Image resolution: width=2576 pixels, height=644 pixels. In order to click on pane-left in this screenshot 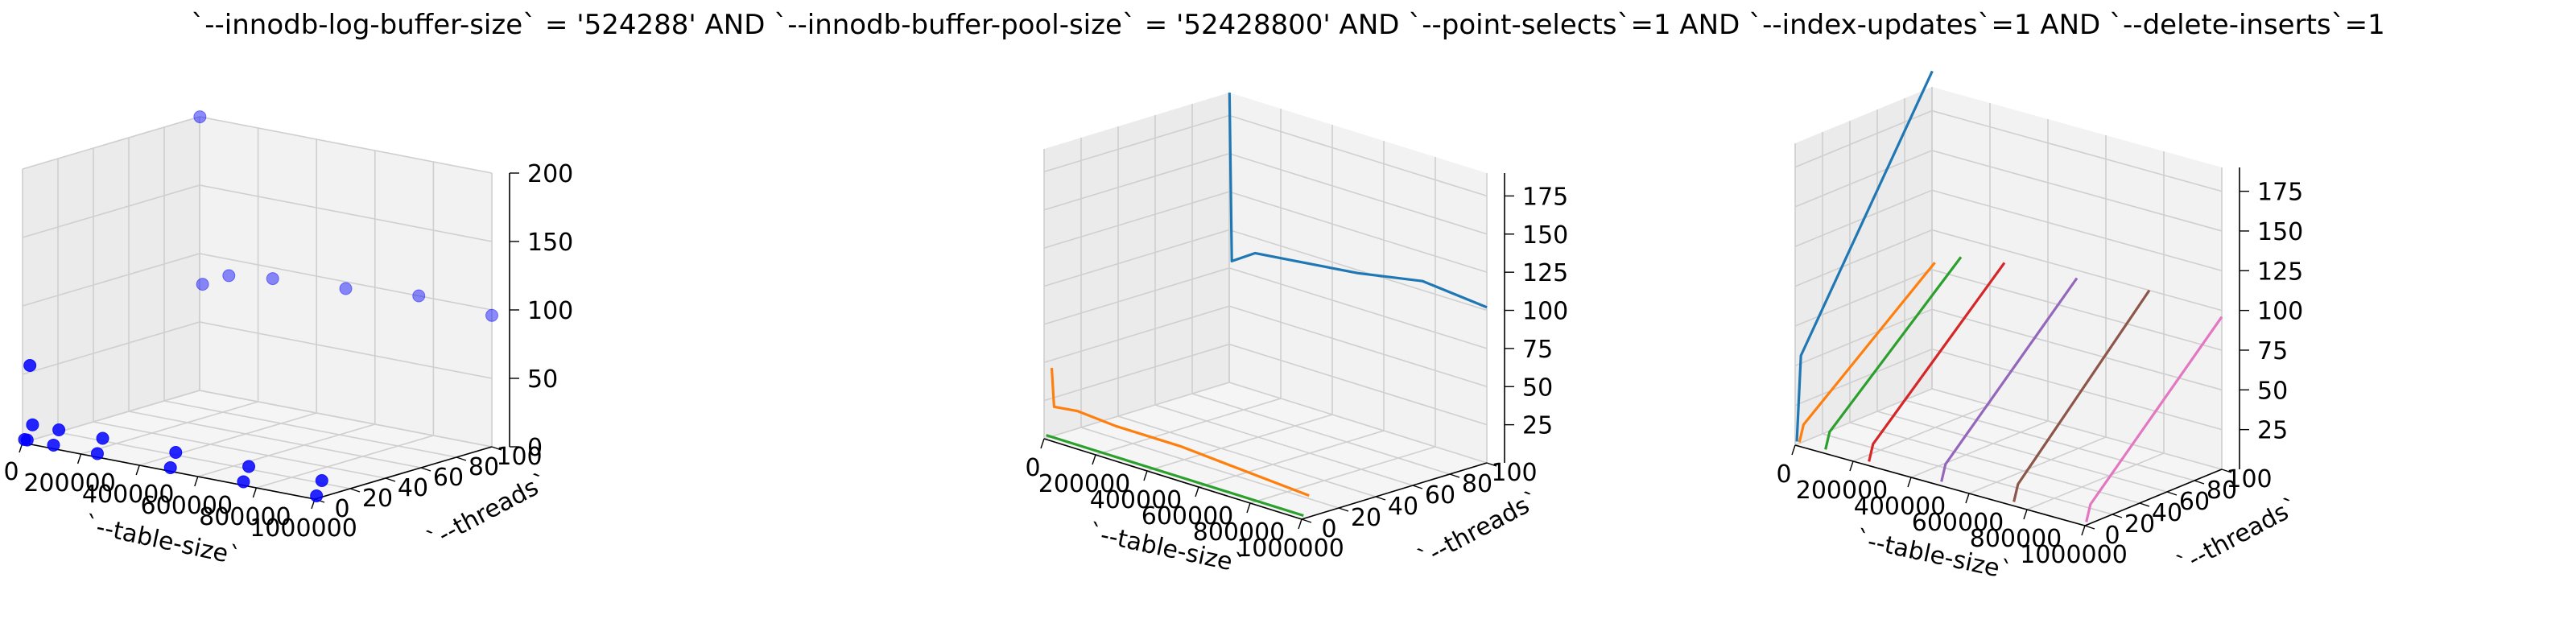, I will do `click(1863, 266)`.